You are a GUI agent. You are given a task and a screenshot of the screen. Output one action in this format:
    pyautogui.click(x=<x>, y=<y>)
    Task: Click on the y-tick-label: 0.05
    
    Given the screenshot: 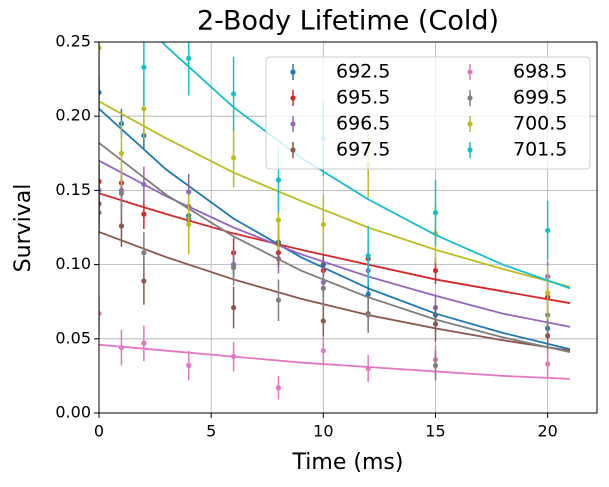 What is the action you would take?
    pyautogui.click(x=73, y=337)
    